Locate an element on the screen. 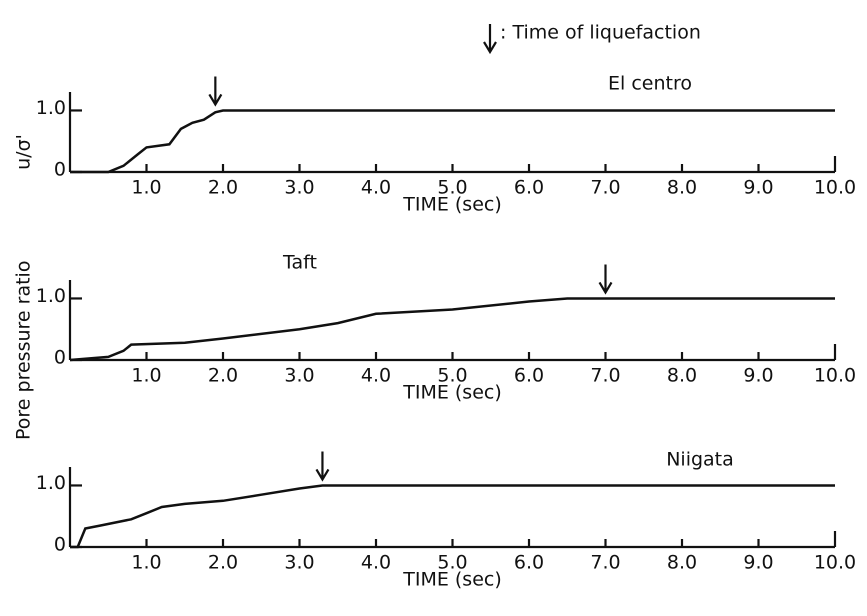 Image resolution: width=867 pixels, height=616 pixels. note: : Time of liquefaction is located at coordinates (600, 33).